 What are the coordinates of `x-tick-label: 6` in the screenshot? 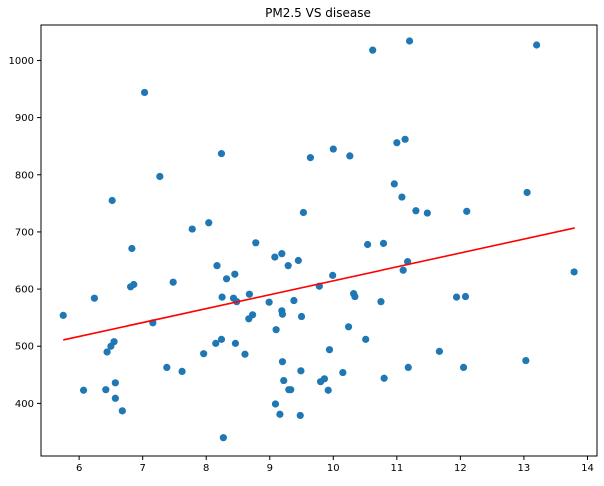 It's located at (79, 468).